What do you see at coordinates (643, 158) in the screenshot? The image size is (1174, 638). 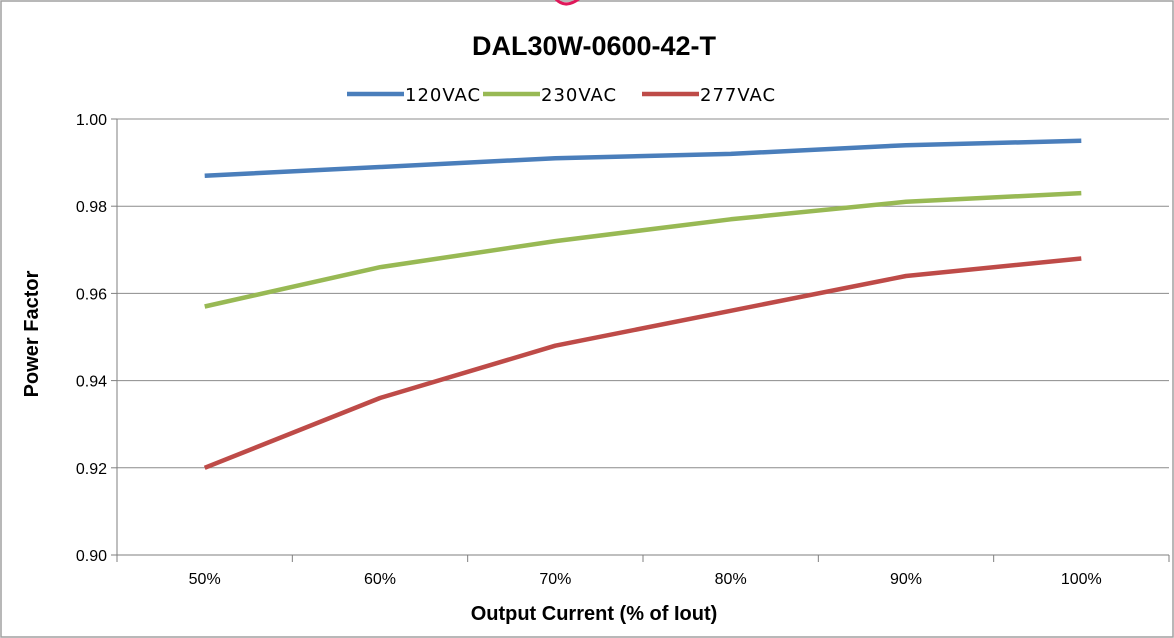 I see `series-line-120vac` at bounding box center [643, 158].